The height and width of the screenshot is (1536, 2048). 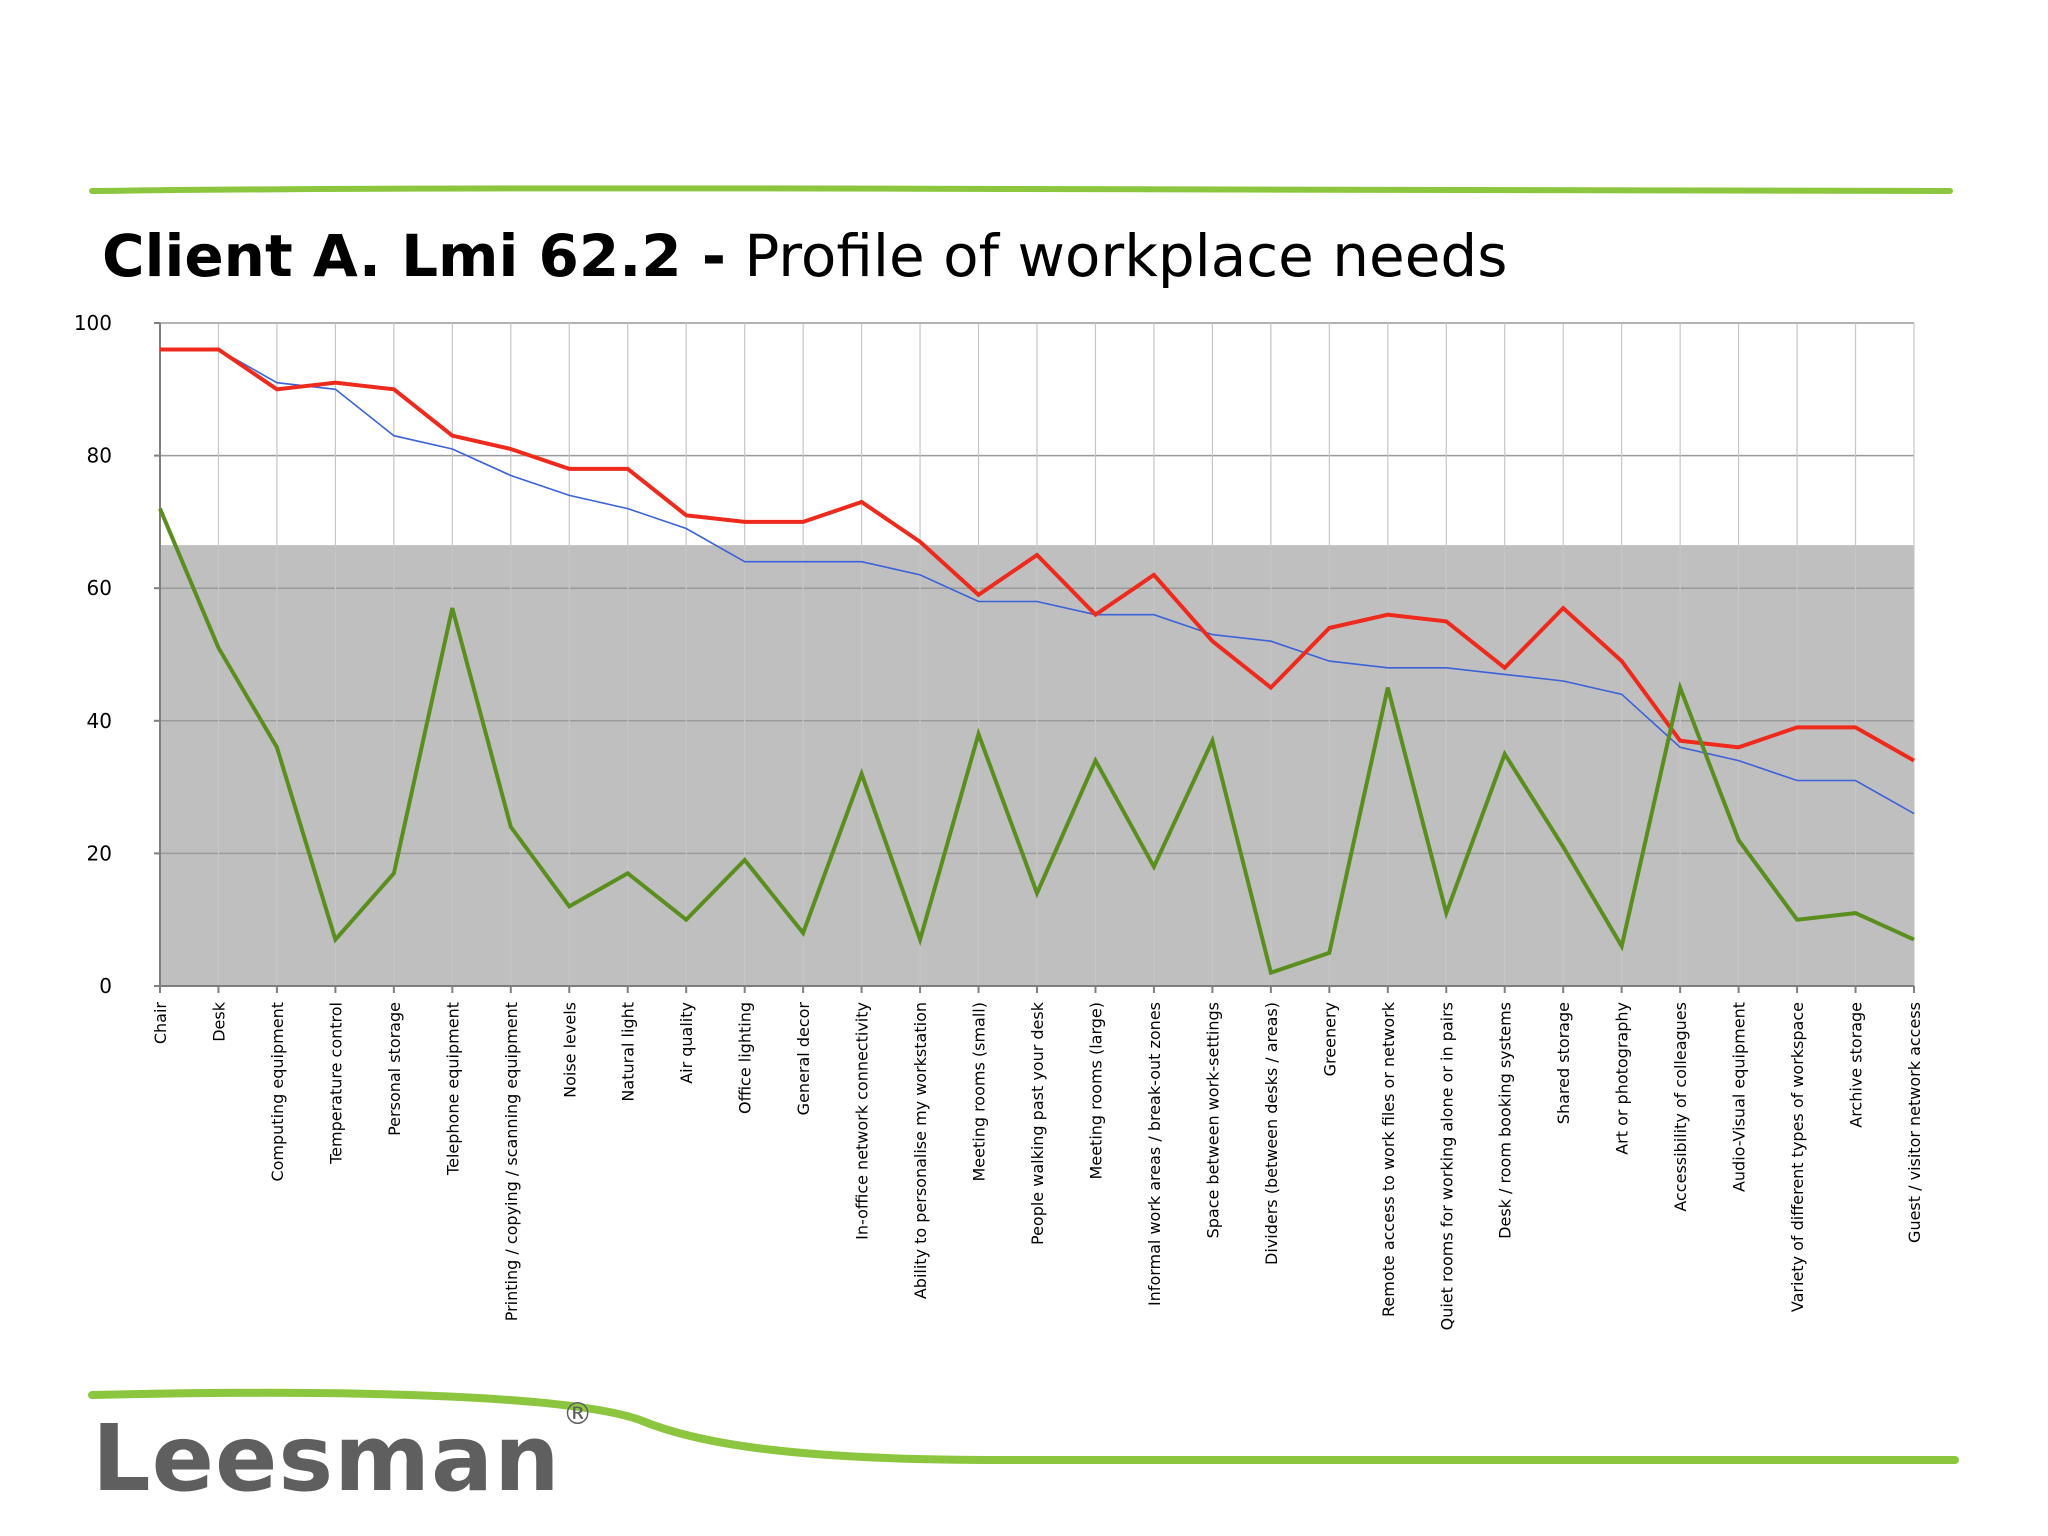 What do you see at coordinates (117, 654) in the screenshot?
I see `y-axis-ticks: 0 20 40 60 80 100` at bounding box center [117, 654].